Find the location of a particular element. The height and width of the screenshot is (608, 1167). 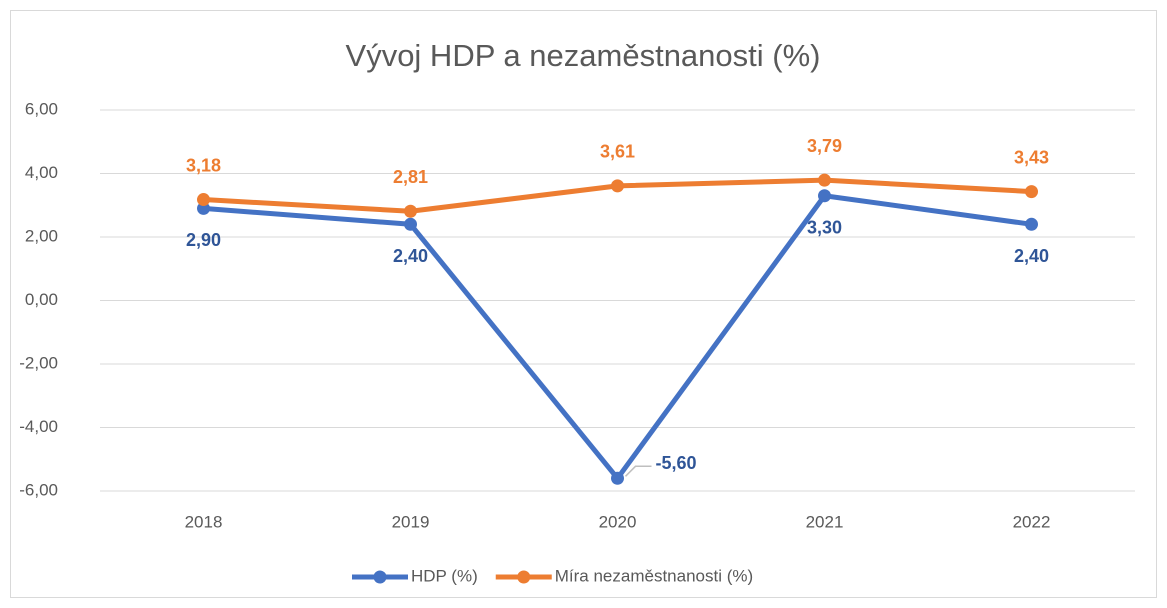

data-label: 3,30 is located at coordinates (824, 227).